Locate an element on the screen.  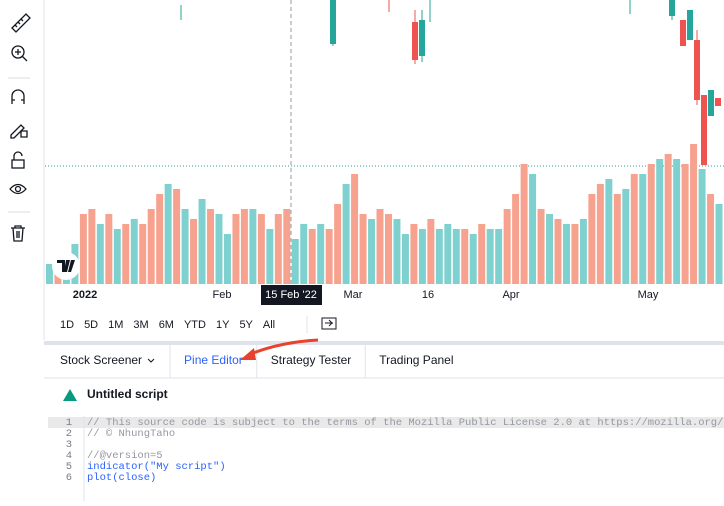
period-button: 1Y is located at coordinates (223, 325).